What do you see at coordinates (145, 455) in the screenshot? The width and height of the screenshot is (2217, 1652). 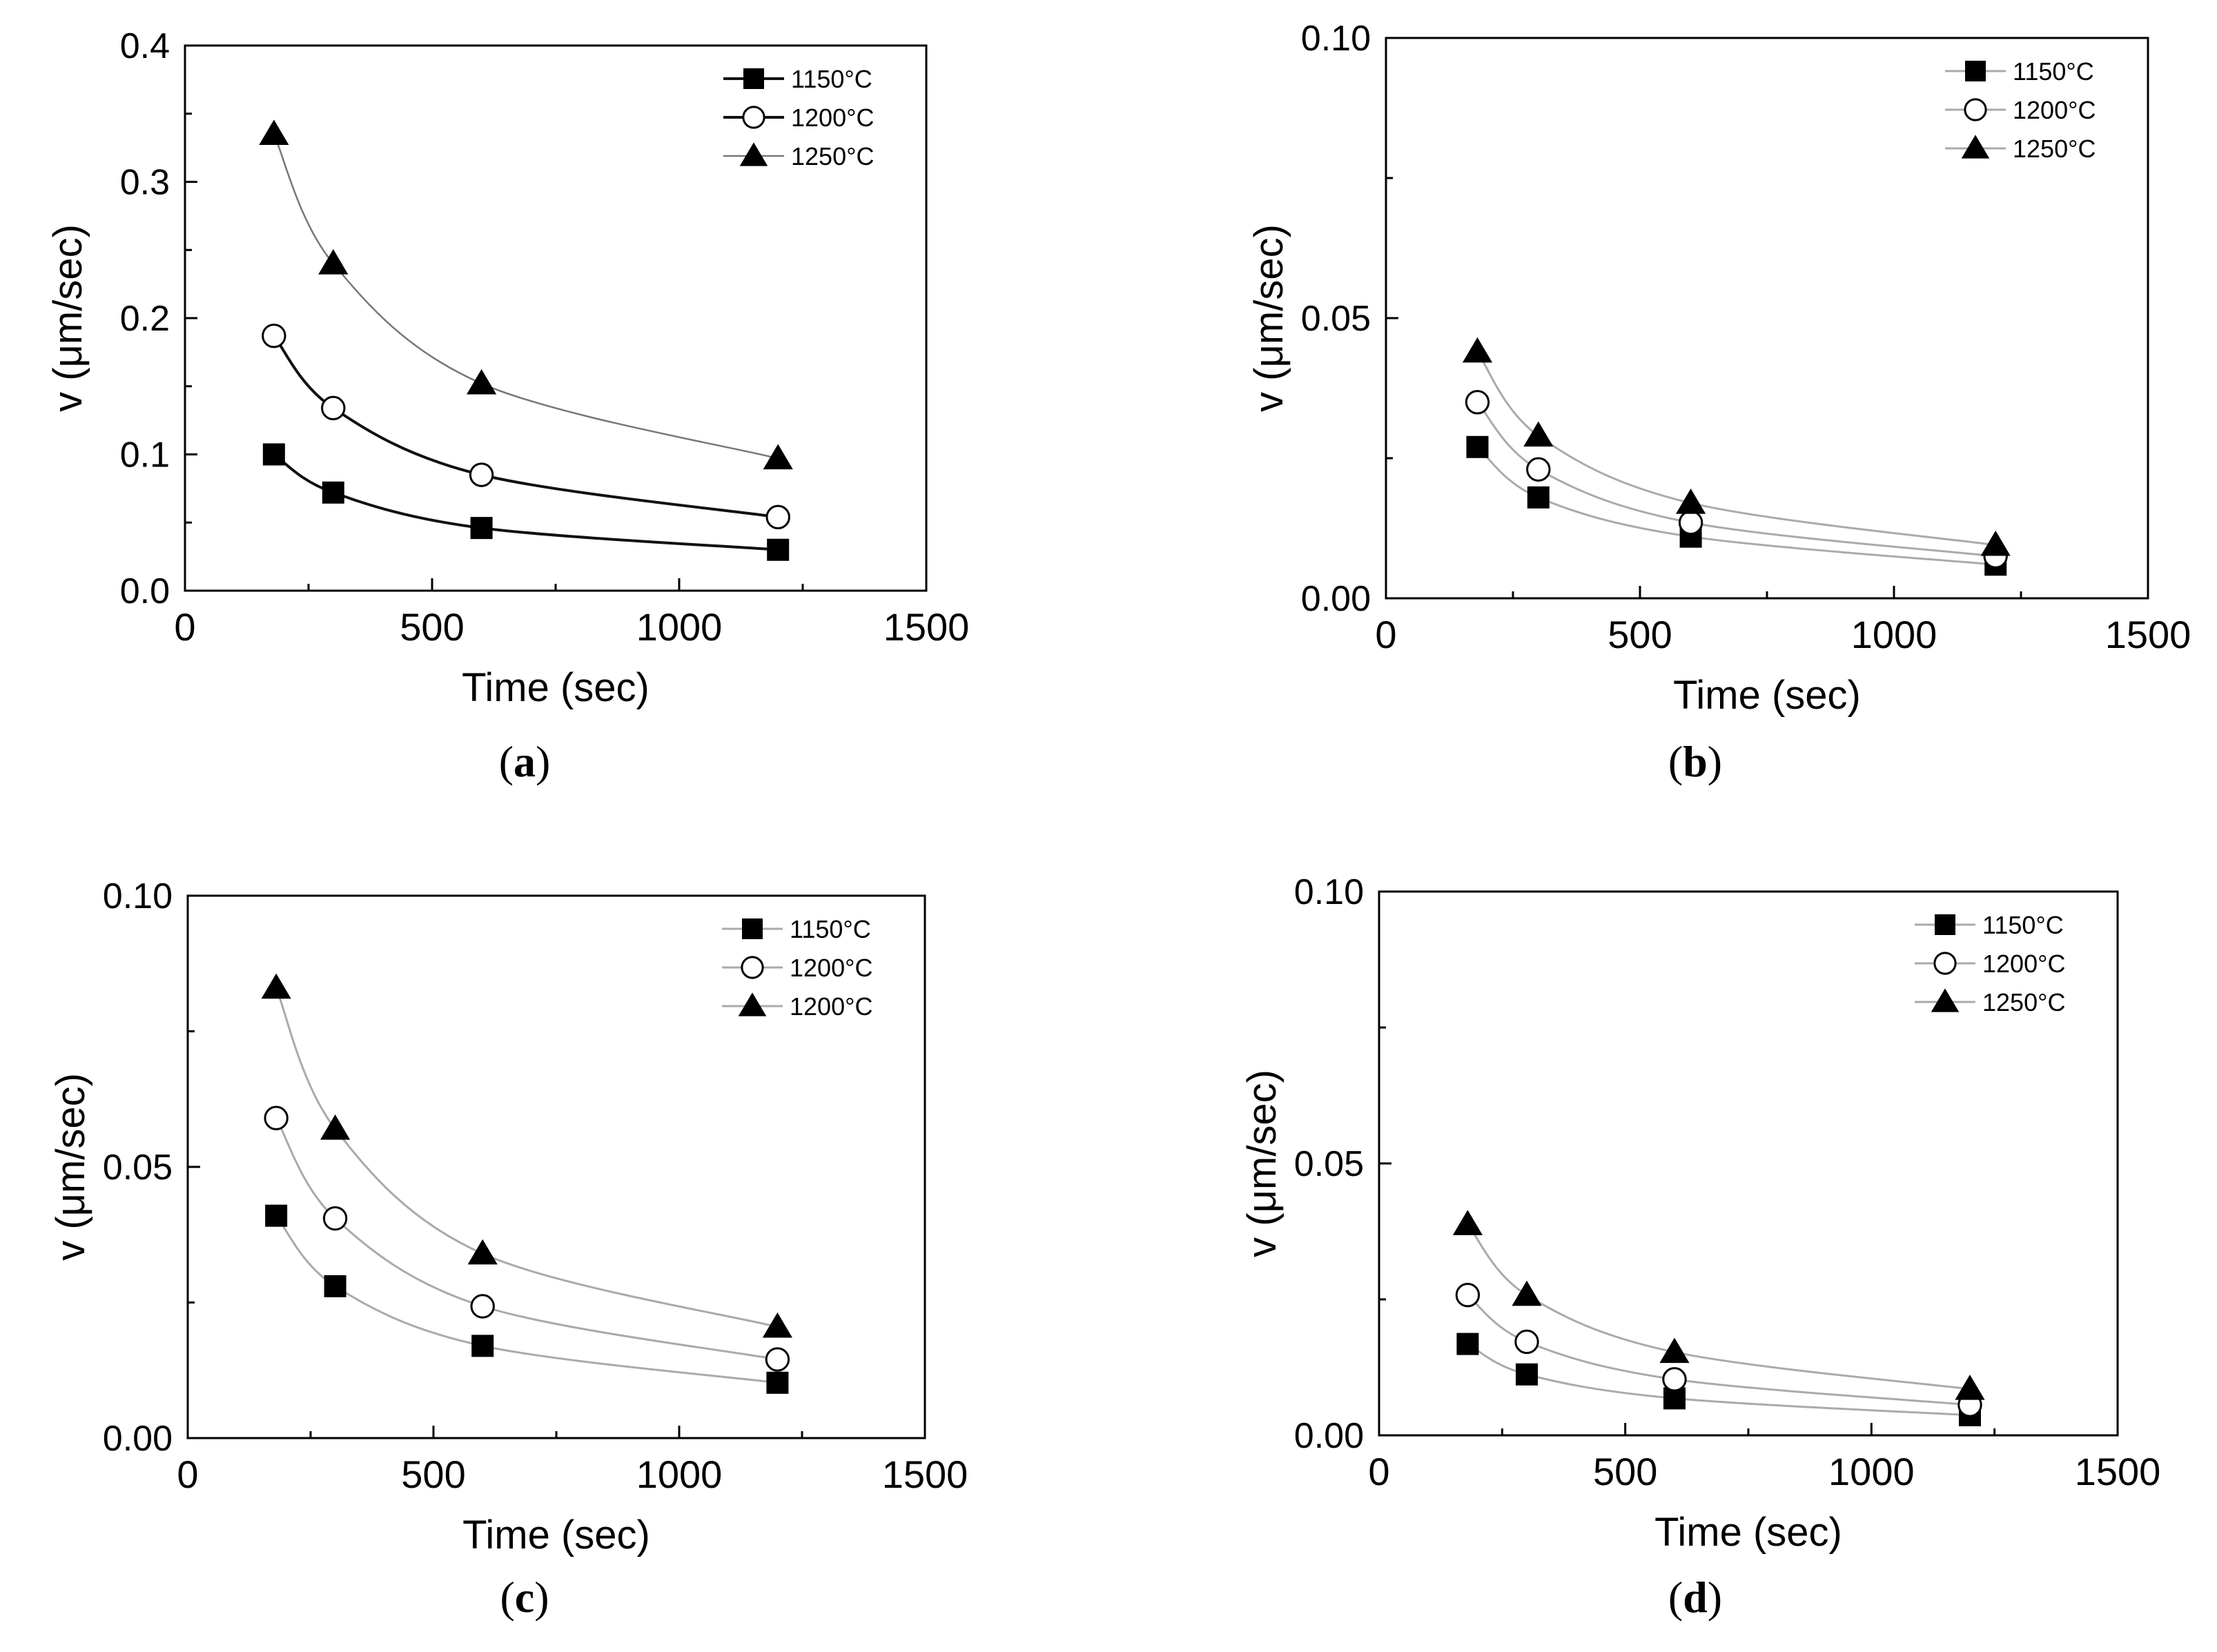 I see `y-tick-label: 0.1` at bounding box center [145, 455].